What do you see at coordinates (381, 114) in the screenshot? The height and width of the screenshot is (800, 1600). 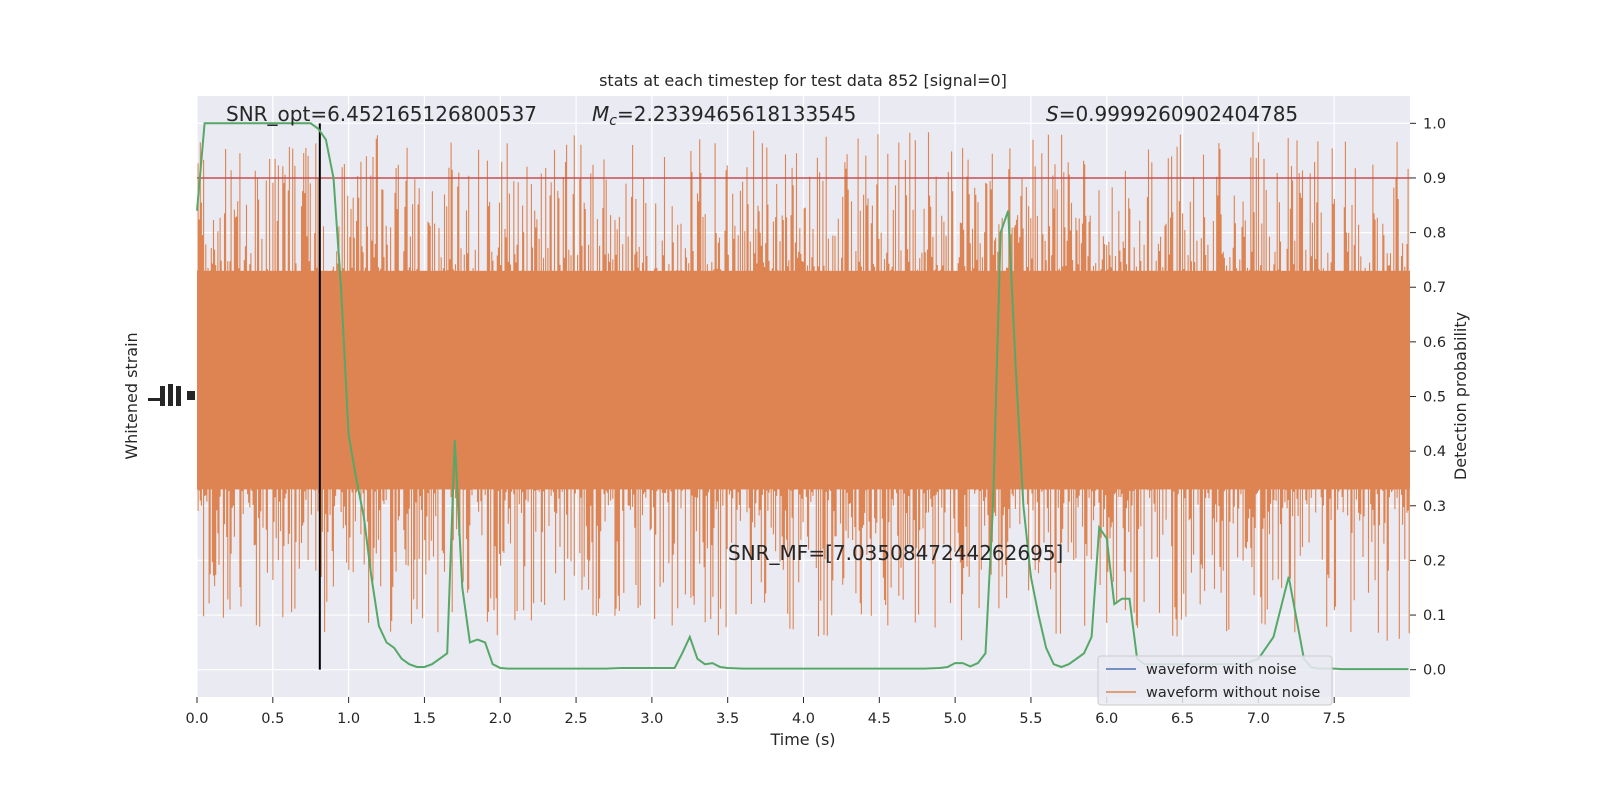 I see `annotation-snr-opt: SNR_opt=6.452165126800537` at bounding box center [381, 114].